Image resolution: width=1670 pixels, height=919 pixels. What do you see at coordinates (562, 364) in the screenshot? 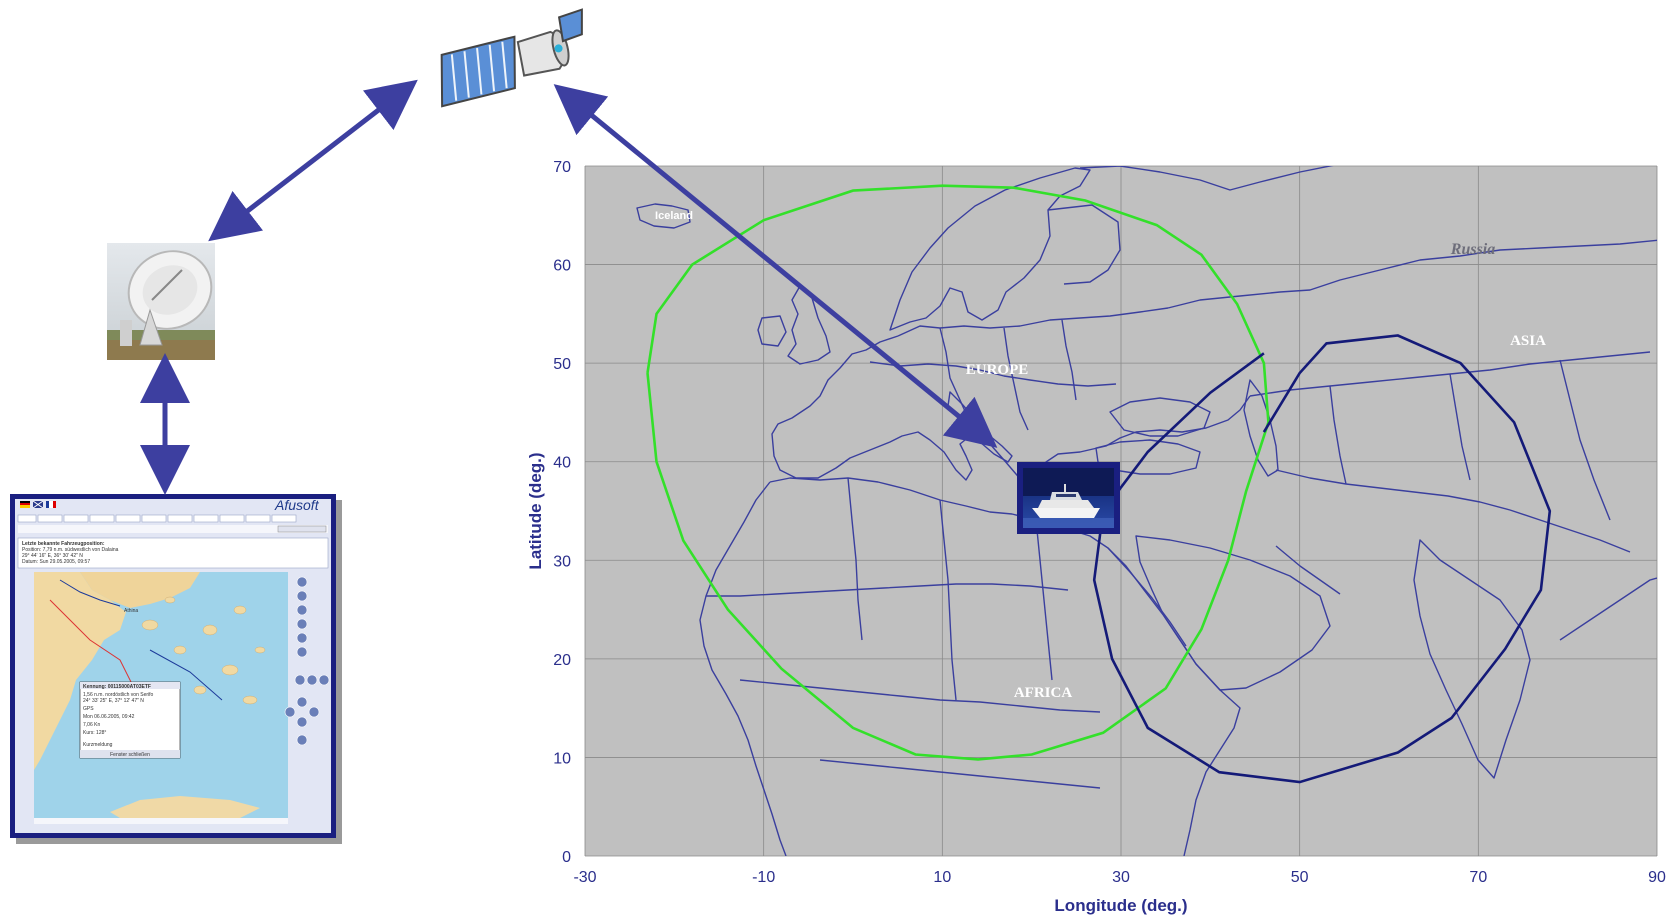
I see `y-tick-label: 50` at bounding box center [562, 364].